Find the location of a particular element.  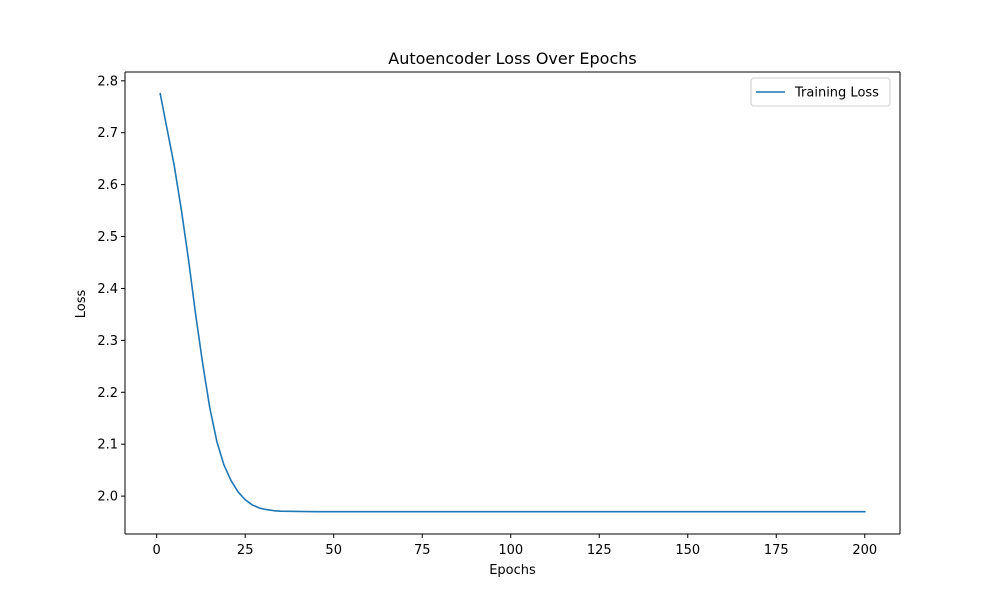

legend: Training Loss is located at coordinates (820, 92).